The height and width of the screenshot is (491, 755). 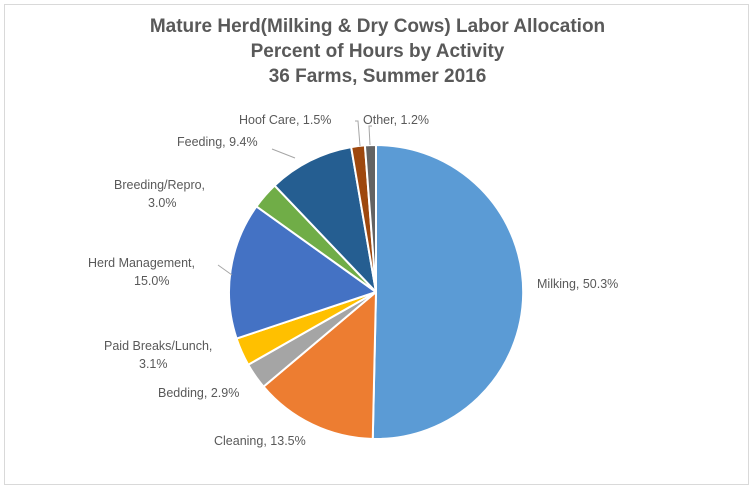 What do you see at coordinates (377, 76) in the screenshot?
I see `chart-title-line-3: 36 Farms, Summer 2016` at bounding box center [377, 76].